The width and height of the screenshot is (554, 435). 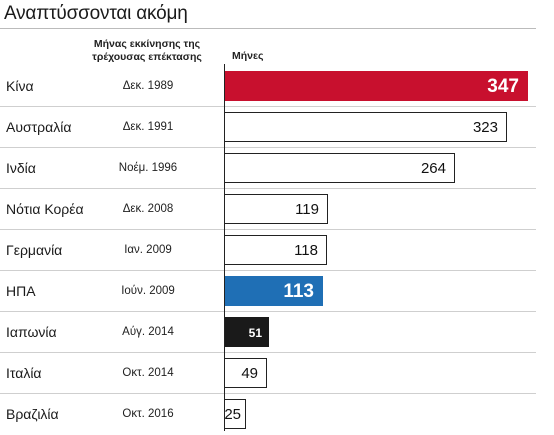 I want to click on category-label: Κίνα, so click(x=20, y=86).